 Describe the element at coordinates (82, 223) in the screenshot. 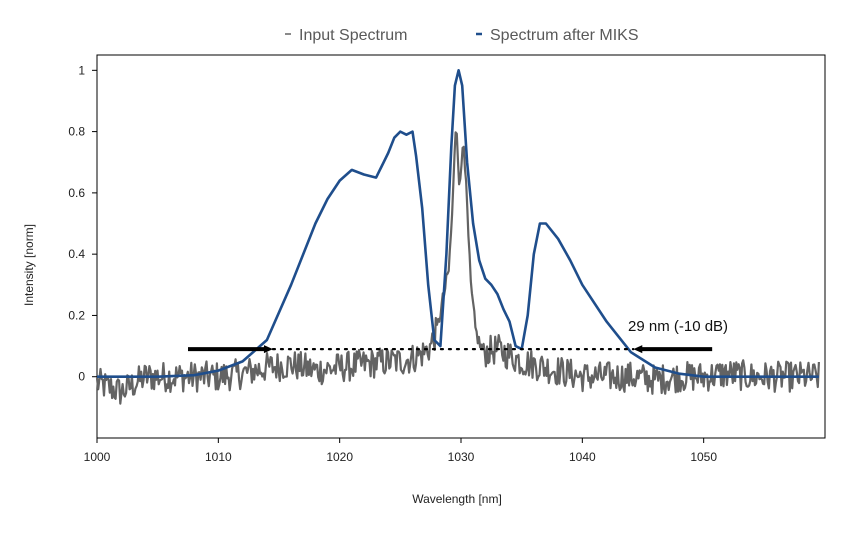

I see `y-axis: 0 0.2 0.4 0.6 0.8 1` at that location.